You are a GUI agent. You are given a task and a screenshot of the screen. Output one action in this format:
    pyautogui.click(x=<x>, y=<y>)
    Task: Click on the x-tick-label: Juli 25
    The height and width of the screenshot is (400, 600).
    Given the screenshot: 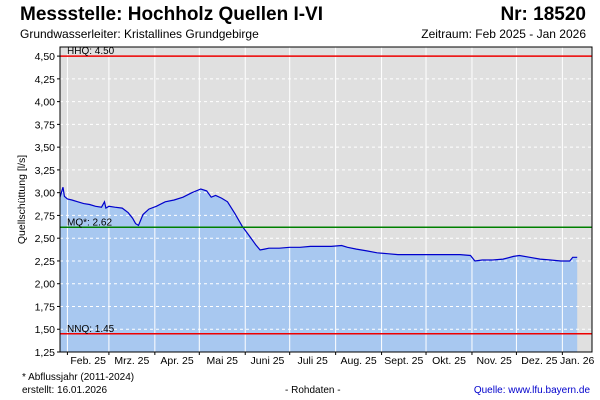 What is the action you would take?
    pyautogui.click(x=312, y=361)
    